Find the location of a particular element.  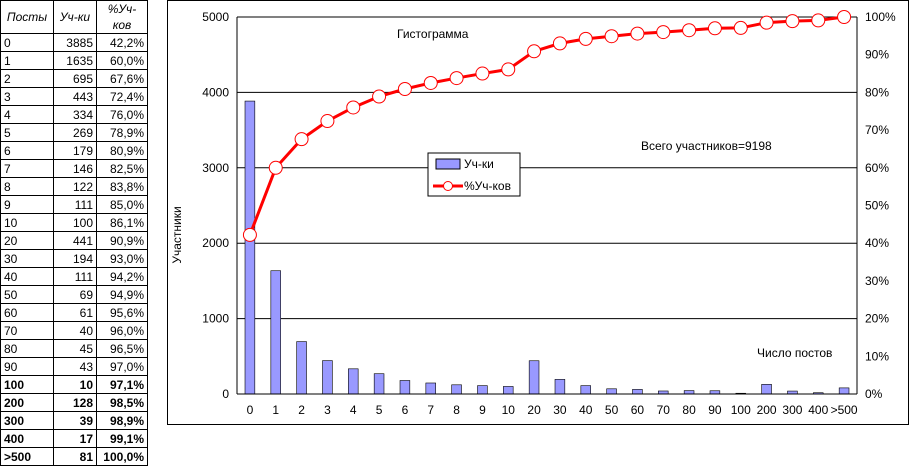

cell-percent: 72,4% is located at coordinates (122, 96).